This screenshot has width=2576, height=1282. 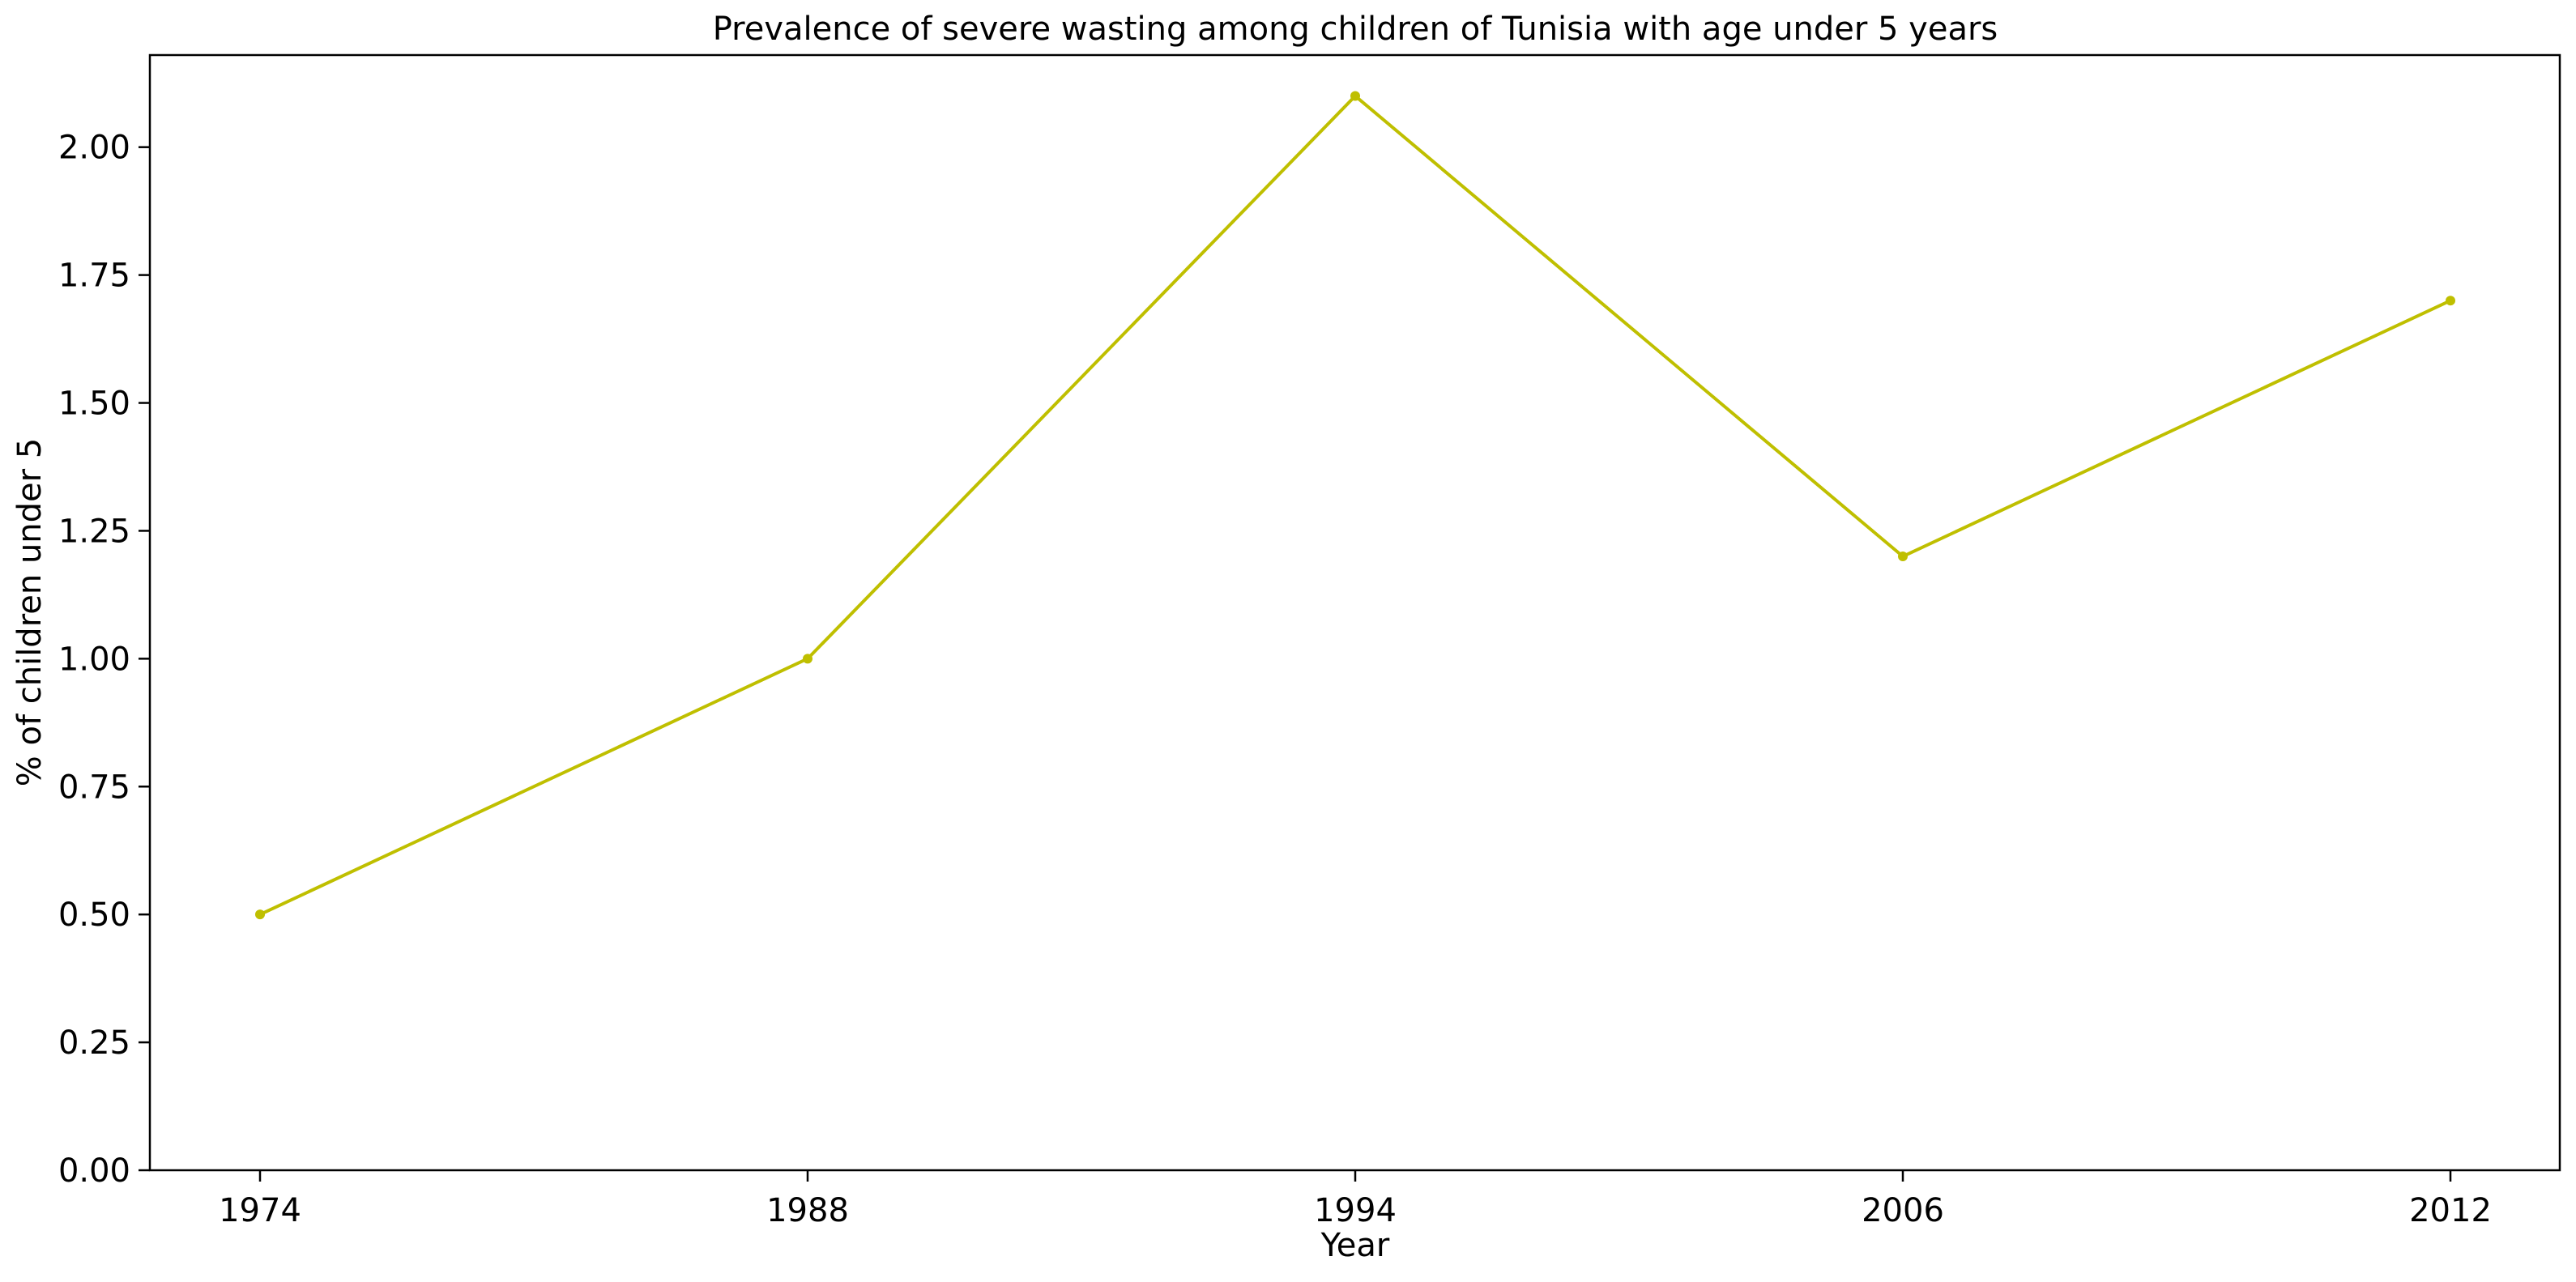 What do you see at coordinates (2450, 1210) in the screenshot?
I see `x-tick-label: 2012` at bounding box center [2450, 1210].